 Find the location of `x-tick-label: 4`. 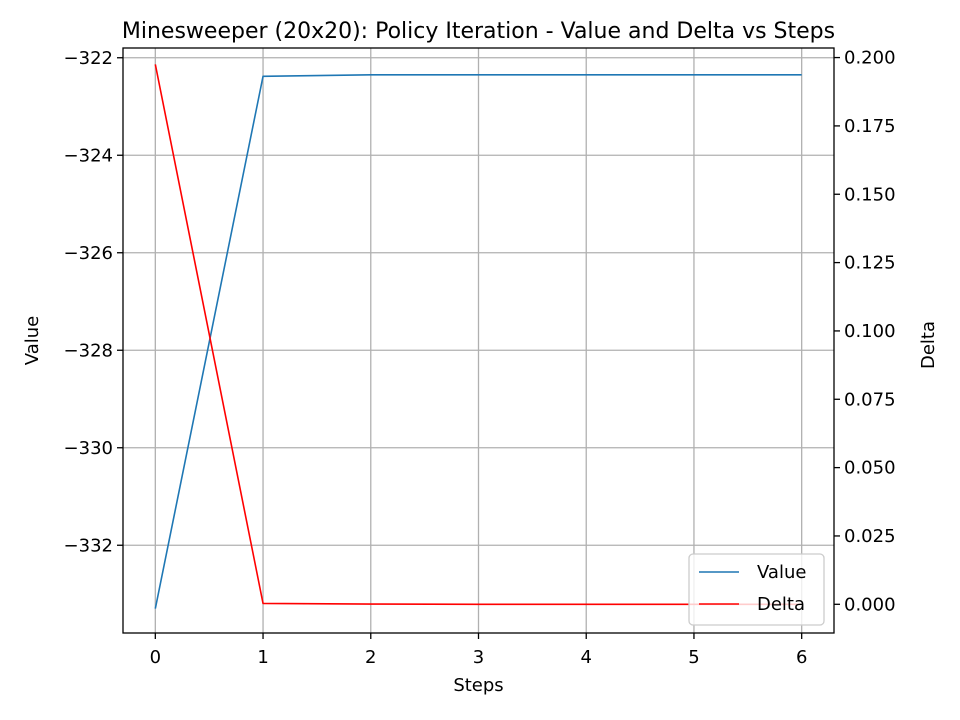

x-tick-label: 4 is located at coordinates (586, 657).